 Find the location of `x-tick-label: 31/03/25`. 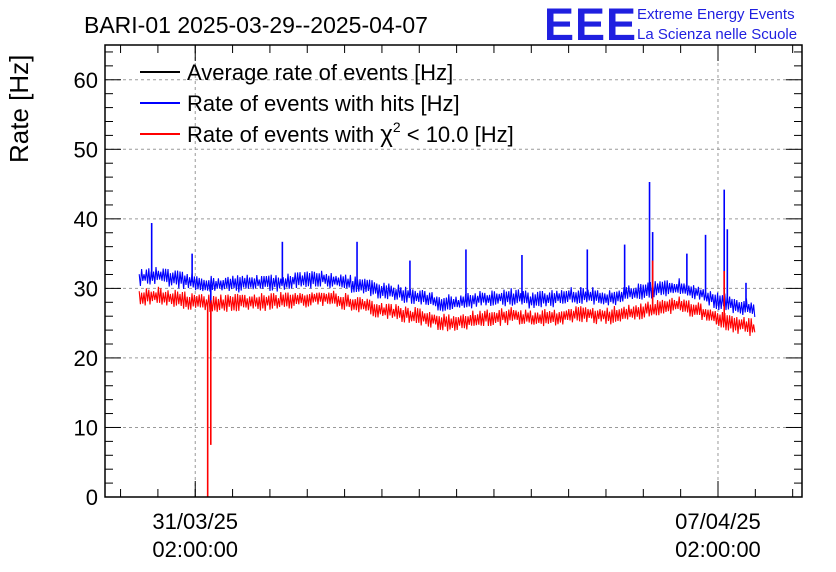

x-tick-label: 31/03/25 is located at coordinates (195, 521).